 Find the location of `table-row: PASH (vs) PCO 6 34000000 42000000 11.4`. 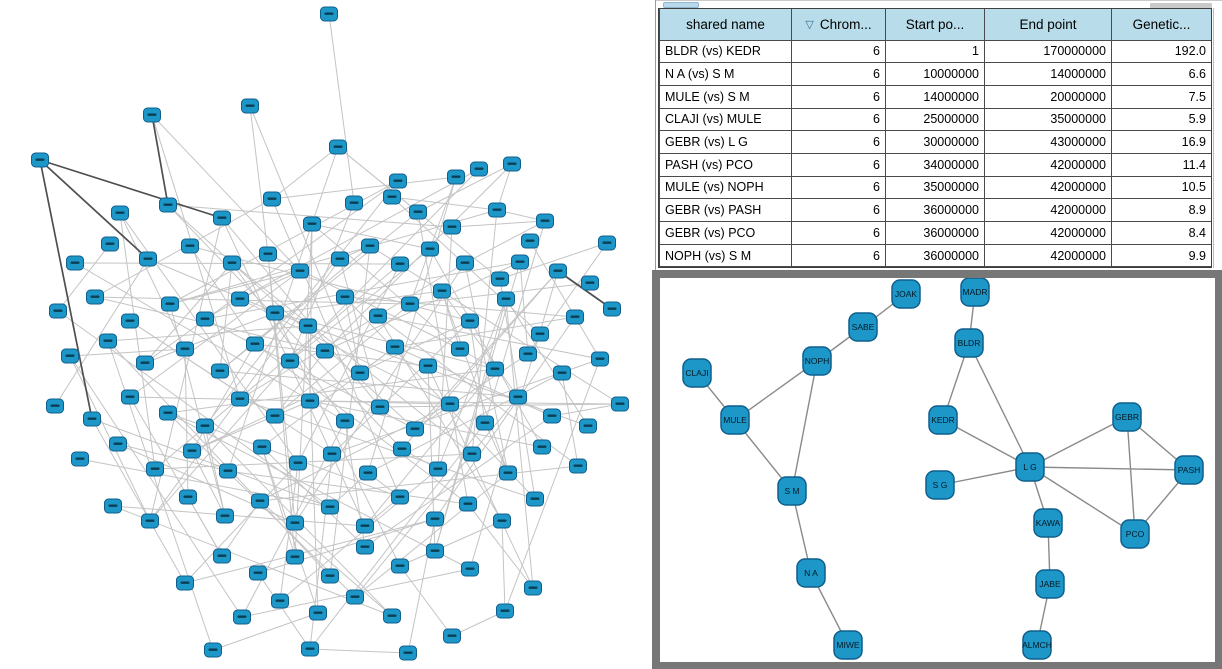

table-row: PASH (vs) PCO 6 34000000 42000000 11.4 is located at coordinates (935, 164).